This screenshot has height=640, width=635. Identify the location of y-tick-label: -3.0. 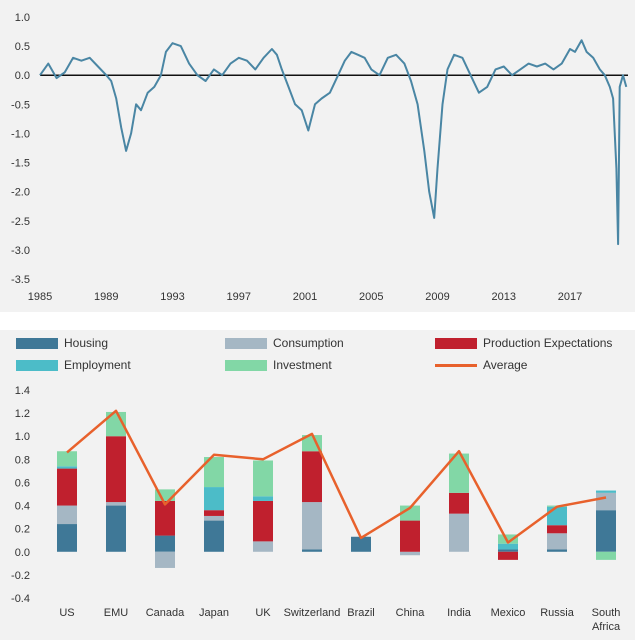
(20, 251).